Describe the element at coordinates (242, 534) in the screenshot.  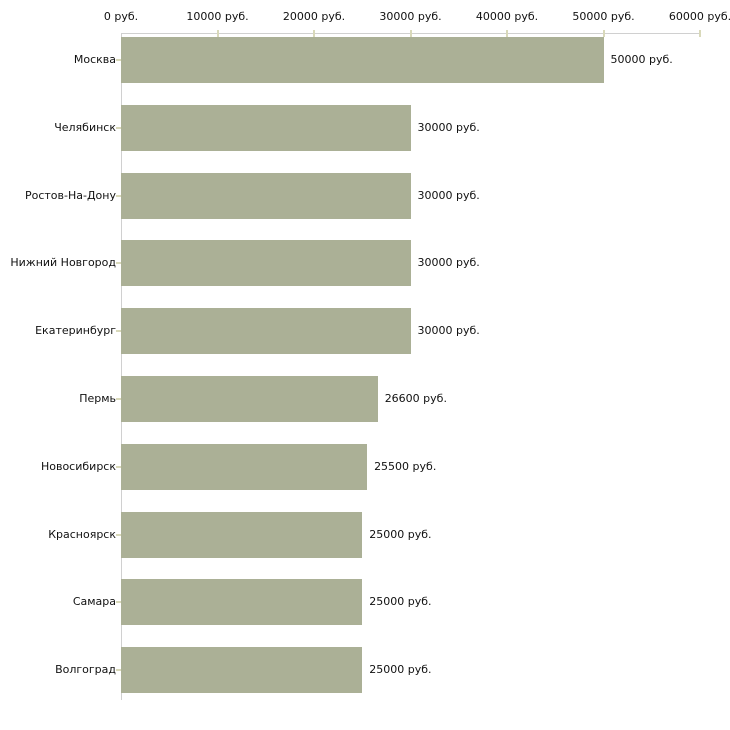
I see `bar-Красноярск` at that location.